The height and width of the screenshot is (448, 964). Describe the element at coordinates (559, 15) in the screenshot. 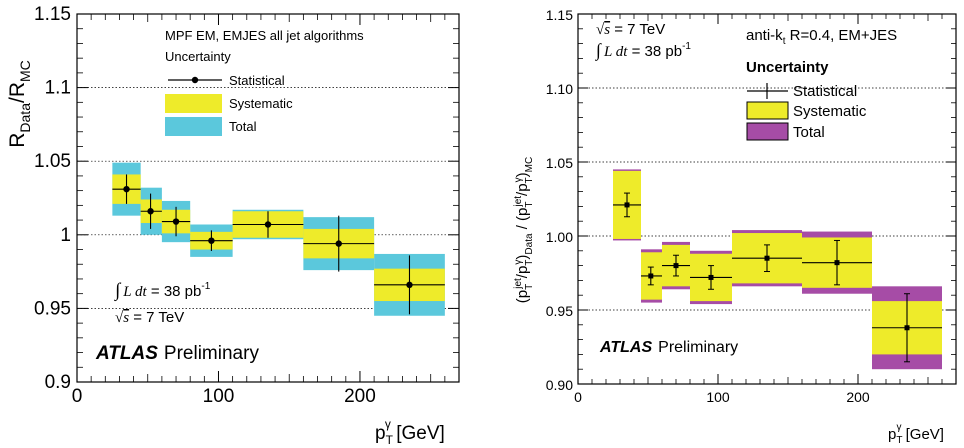

I see `right-y-tick-label: 1.15` at that location.